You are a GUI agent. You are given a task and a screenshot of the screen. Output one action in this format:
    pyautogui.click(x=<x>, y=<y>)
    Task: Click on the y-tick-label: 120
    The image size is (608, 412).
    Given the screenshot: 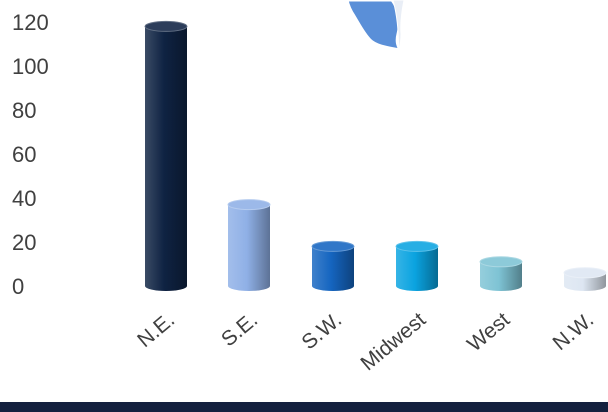 What is the action you would take?
    pyautogui.click(x=30, y=22)
    